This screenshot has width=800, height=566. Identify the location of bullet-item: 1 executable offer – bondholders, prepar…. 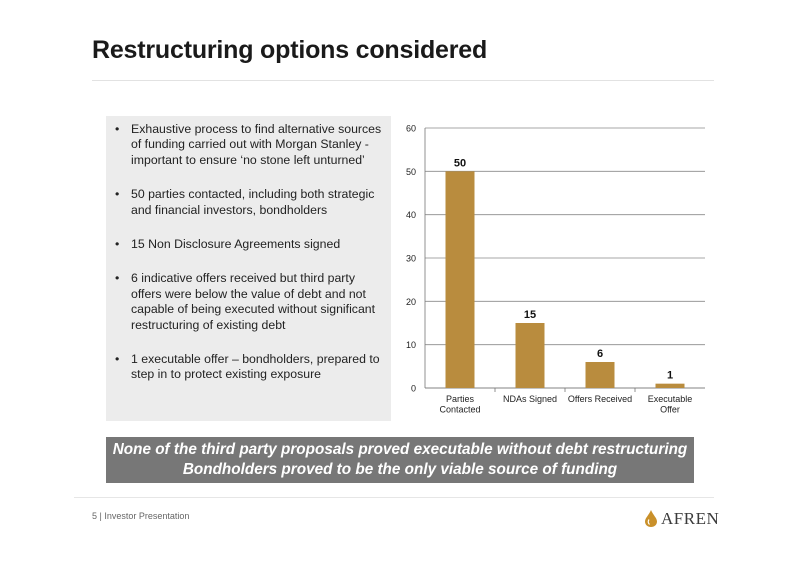
(248, 367).